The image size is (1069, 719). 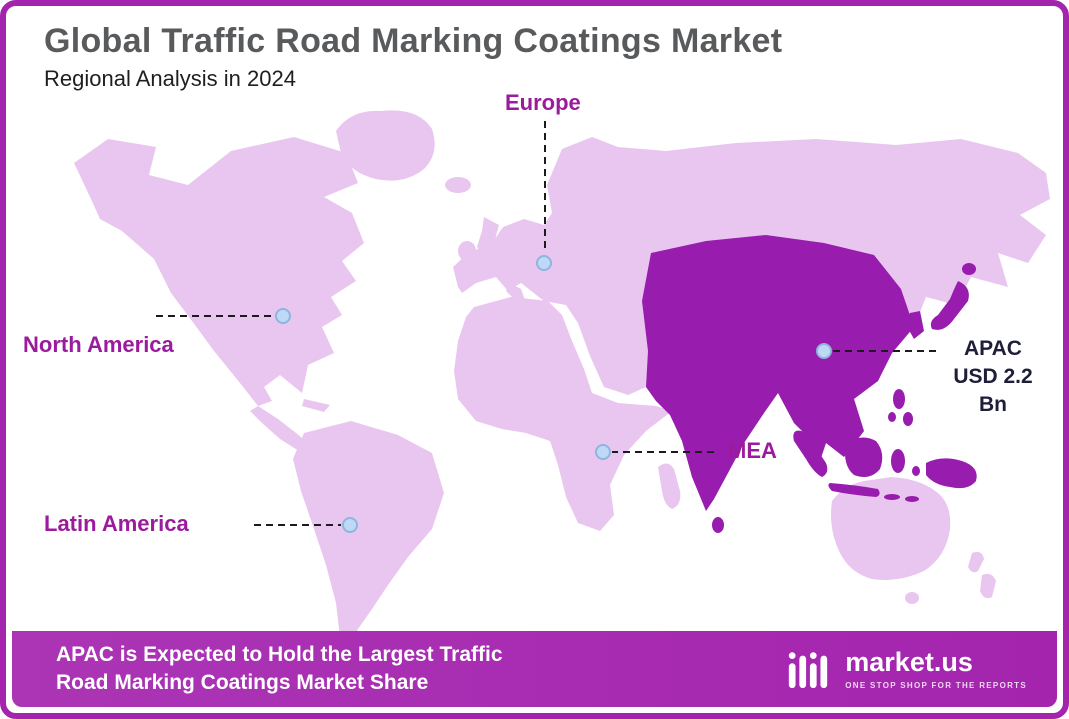 I want to click on marketus-logo: market.us ONE STOP SHOP FOR THE REPORTS, so click(x=905, y=669).